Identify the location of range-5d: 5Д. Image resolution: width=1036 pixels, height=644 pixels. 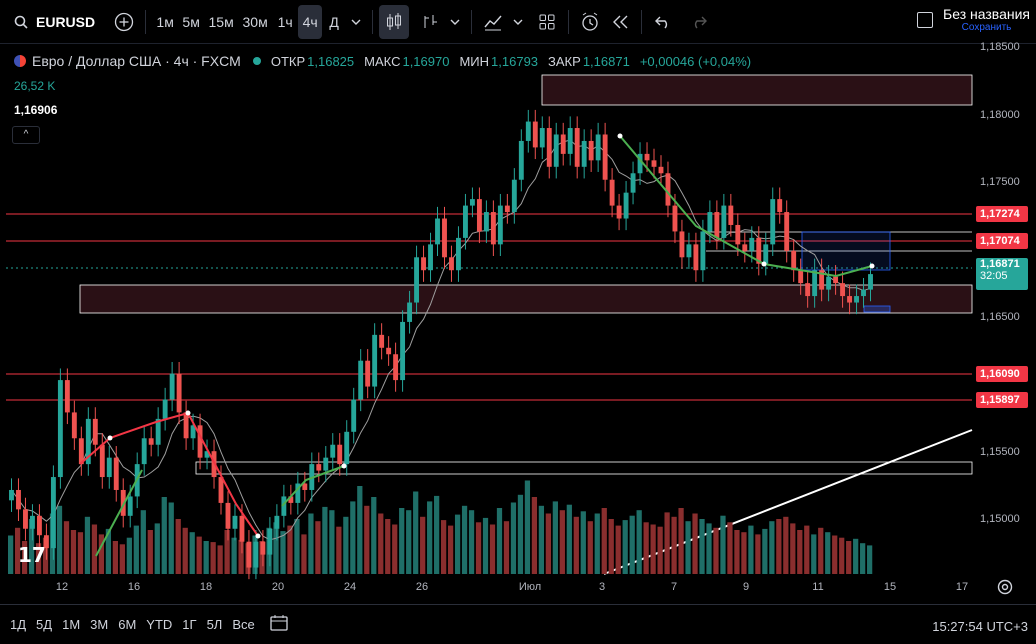
(44, 624).